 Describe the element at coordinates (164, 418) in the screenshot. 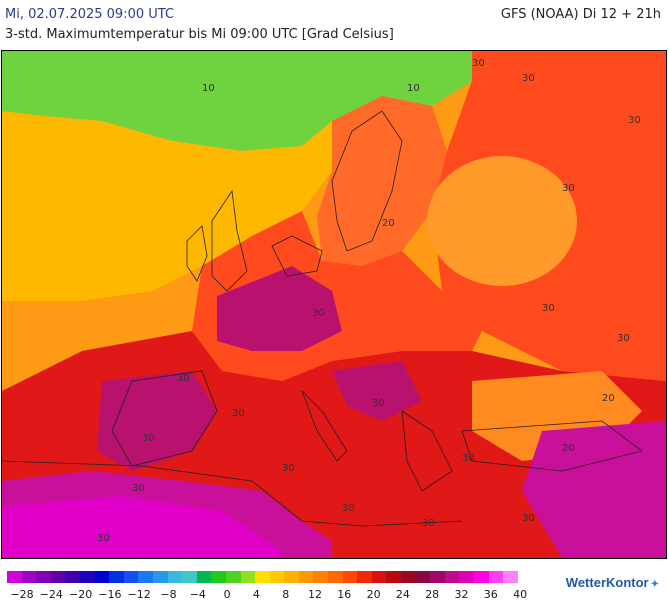

I see `iberia-outline` at that location.